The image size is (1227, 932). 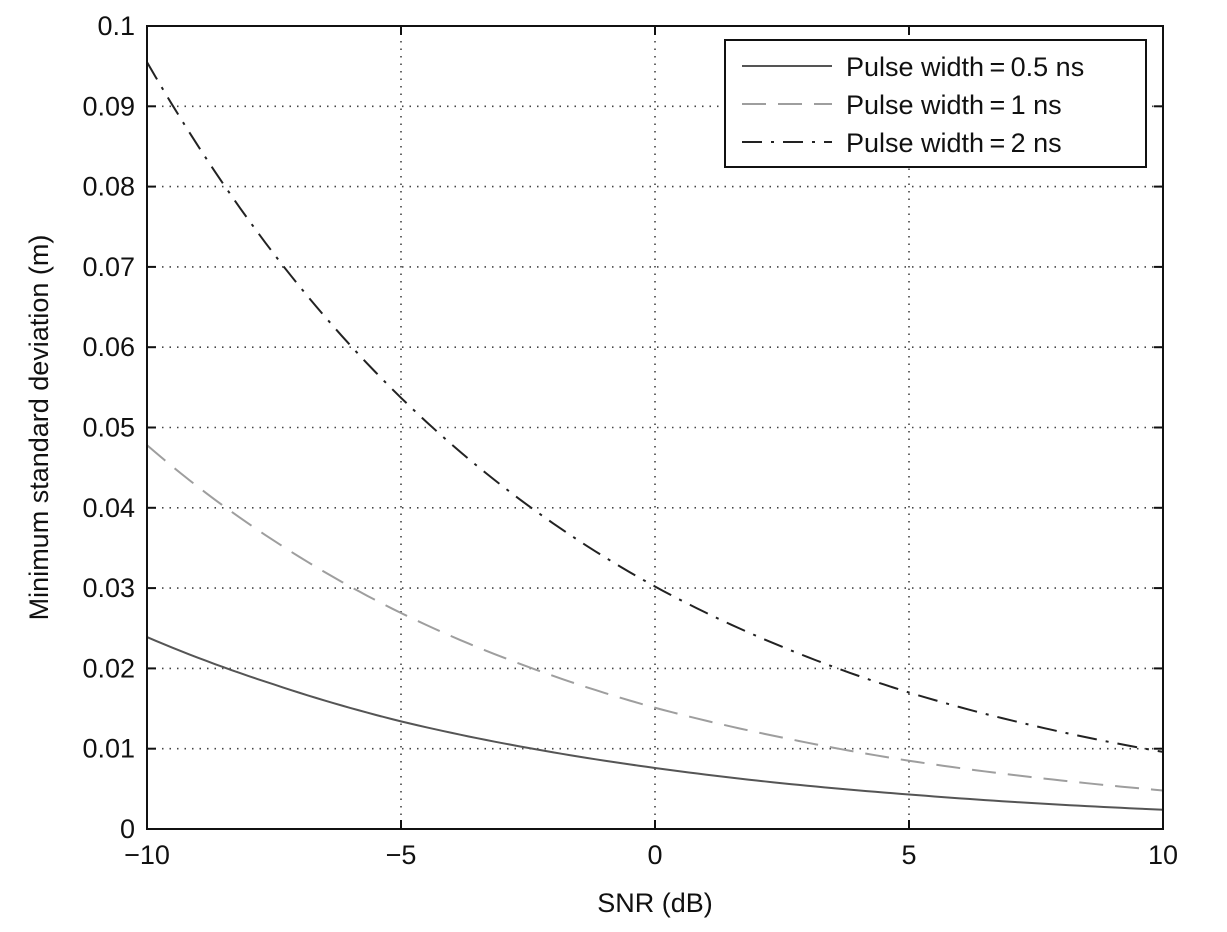 I want to click on y-tick-label: 0.03, so click(x=108, y=588).